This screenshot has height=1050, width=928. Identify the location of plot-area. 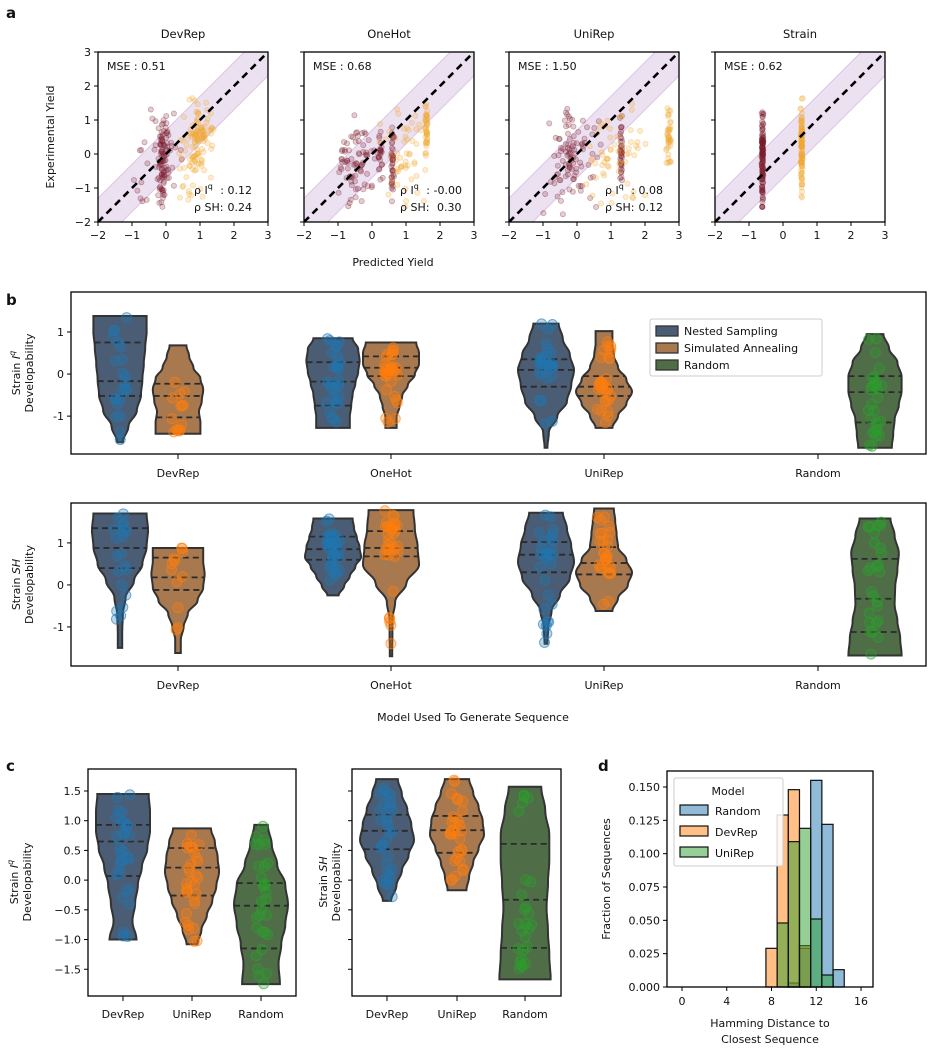
(183, 137).